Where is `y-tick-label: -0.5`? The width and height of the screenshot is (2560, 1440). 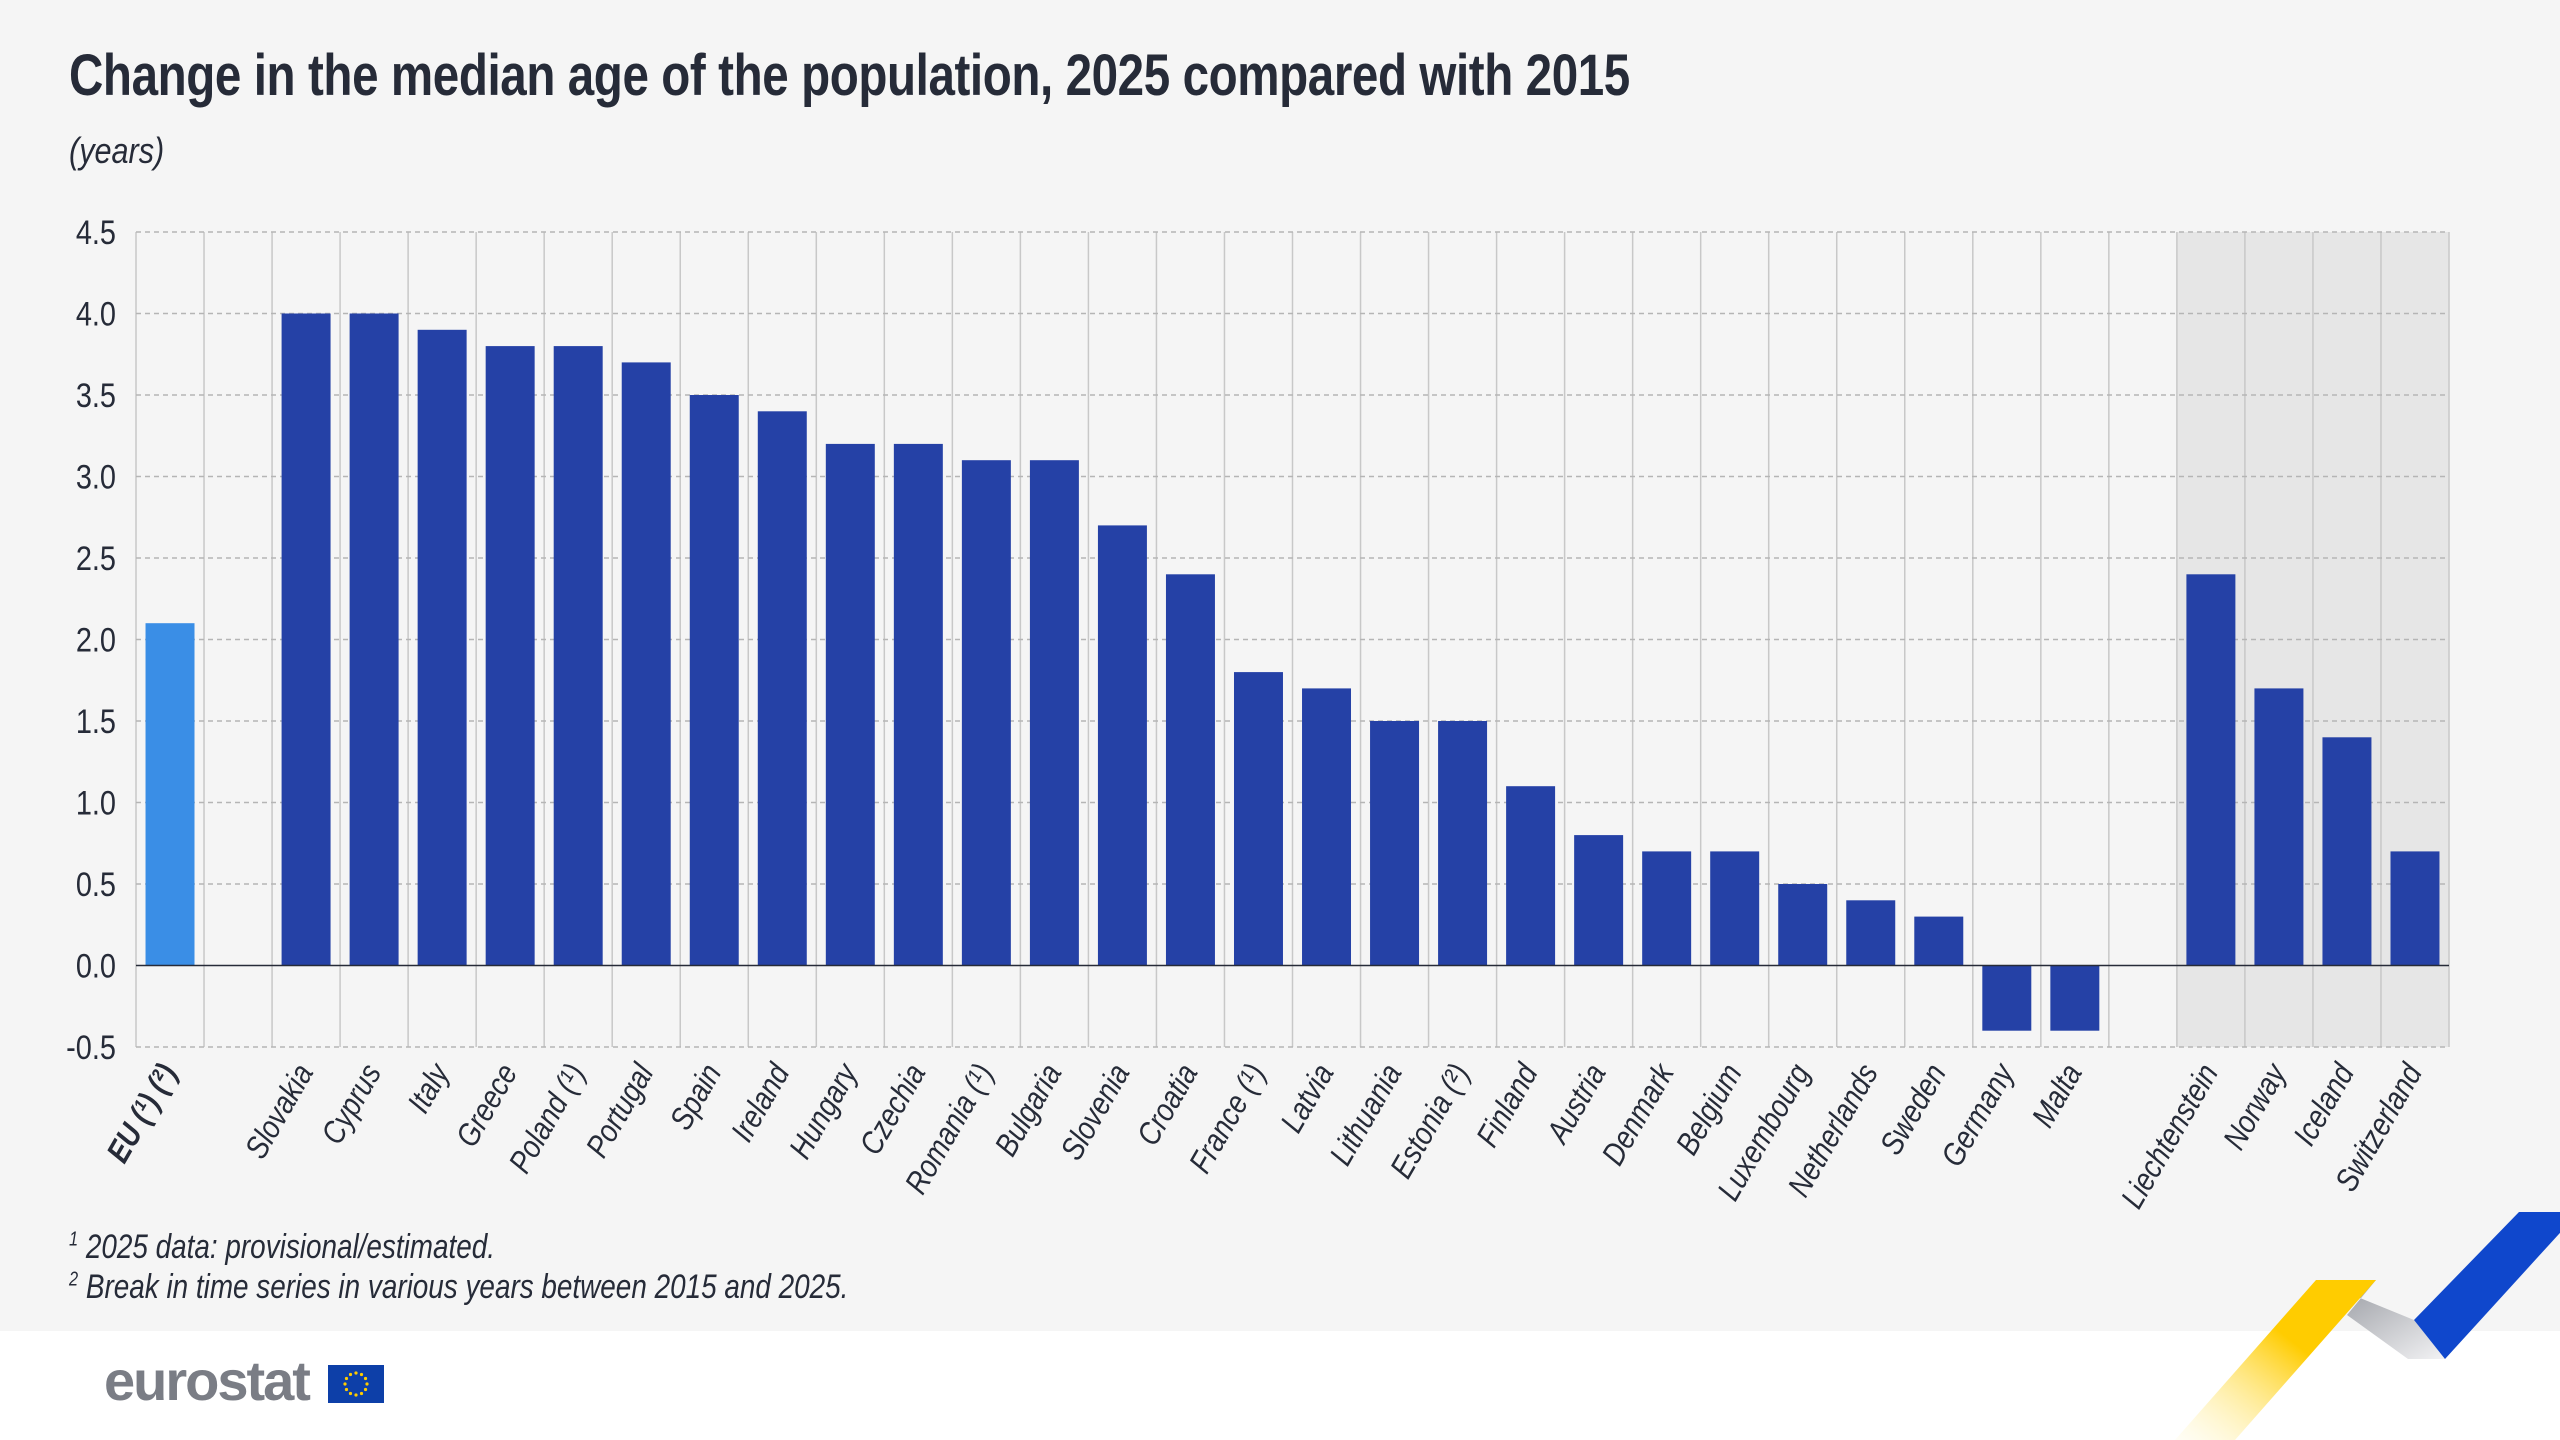 y-tick-label: -0.5 is located at coordinates (91, 1047).